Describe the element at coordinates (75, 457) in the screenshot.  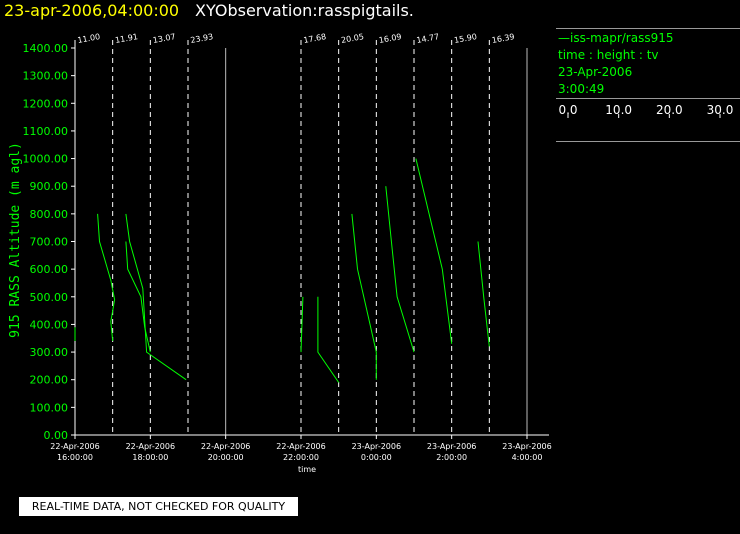
I see `x-tick-time-label: 16:00:00` at that location.